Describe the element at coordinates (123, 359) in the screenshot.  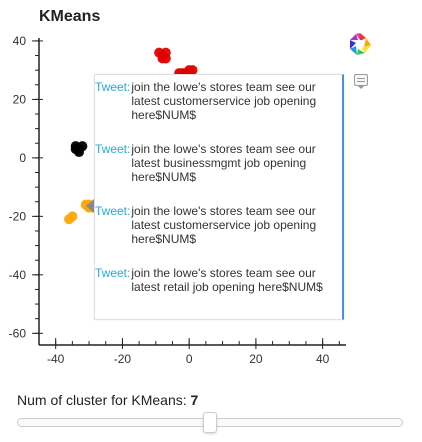
I see `x-tick-label: -20` at that location.